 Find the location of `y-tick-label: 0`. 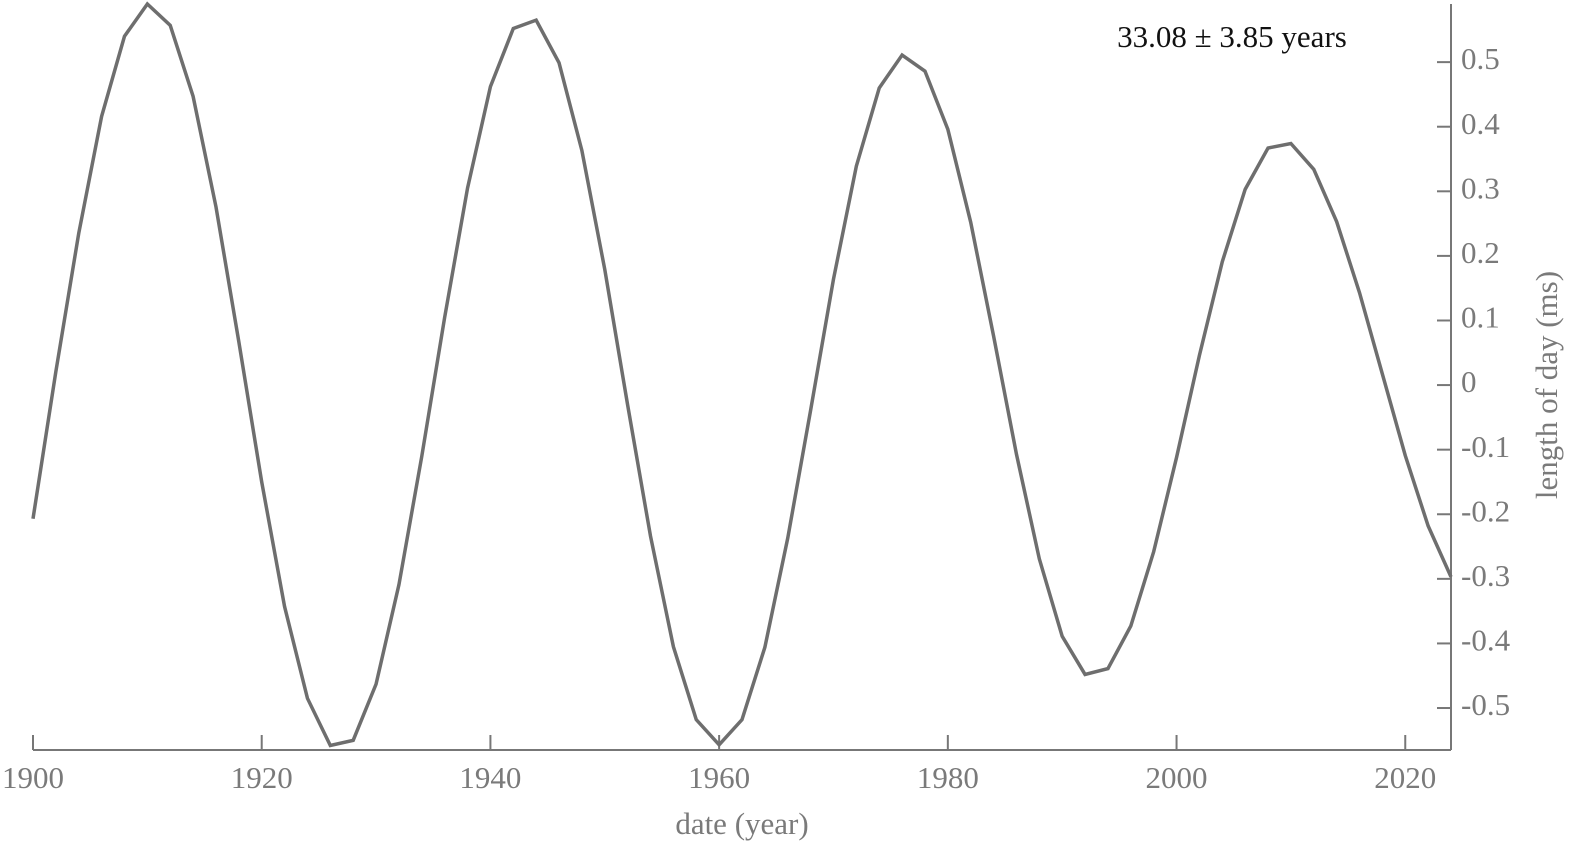

y-tick-label: 0 is located at coordinates (1469, 381).